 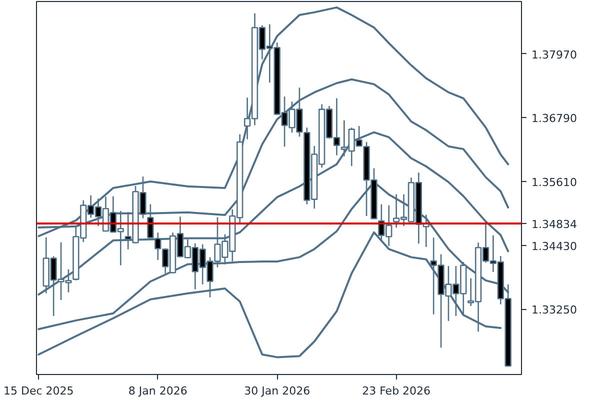 I want to click on x-tick-label: 8 Jan 2026, so click(x=158, y=391).